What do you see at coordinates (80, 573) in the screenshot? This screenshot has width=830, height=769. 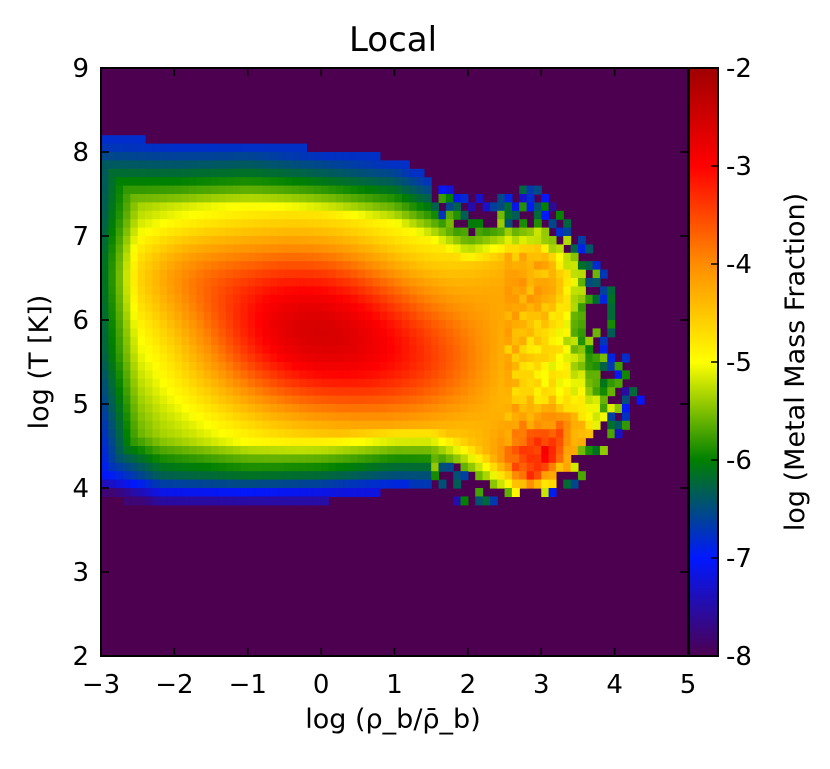 I see `y-tick-label: 3` at bounding box center [80, 573].